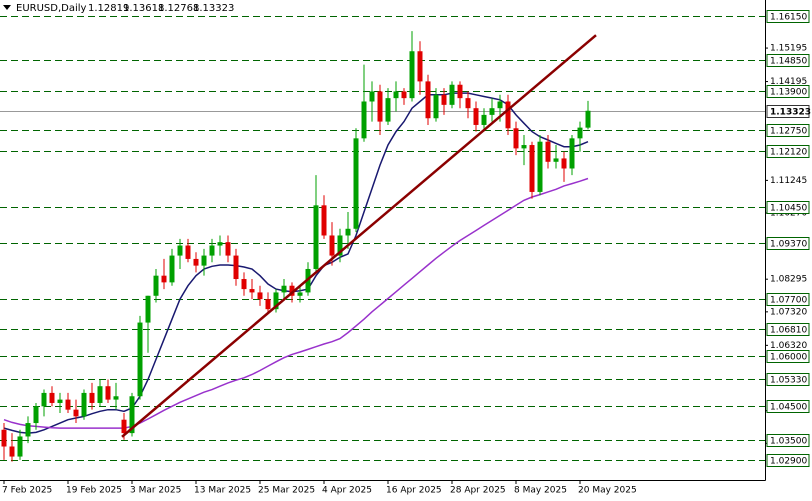 This screenshot has width=812, height=501. Describe the element at coordinates (143, 8) in the screenshot. I see `high-price: 1.13618` at that location.